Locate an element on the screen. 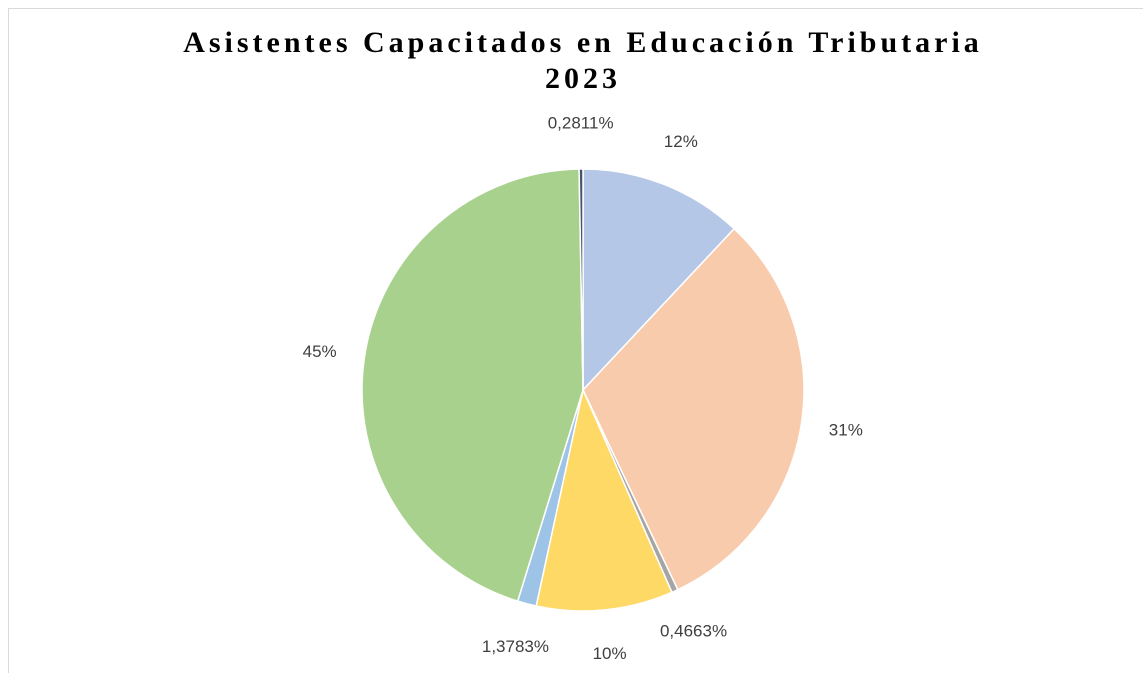  data-label: 0,4663% is located at coordinates (693, 630).